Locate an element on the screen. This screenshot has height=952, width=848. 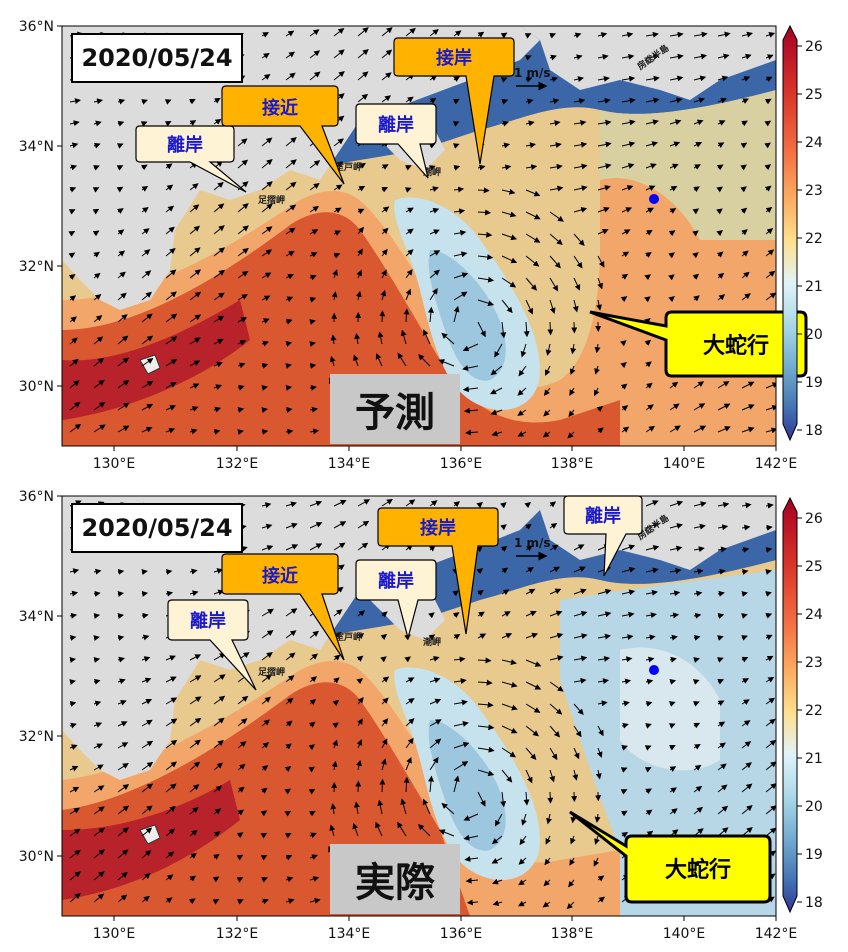
callout-rigan-east-label: 離岸 is located at coordinates (603, 516).